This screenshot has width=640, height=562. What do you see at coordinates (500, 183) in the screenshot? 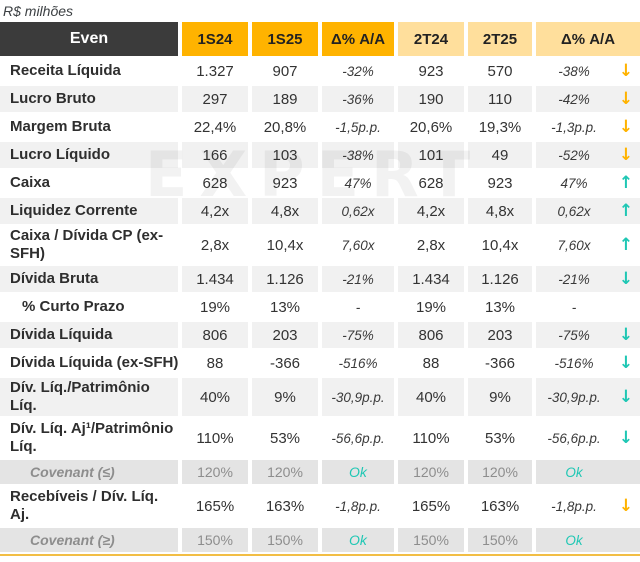
I see `value-2t25: 923` at bounding box center [500, 183].